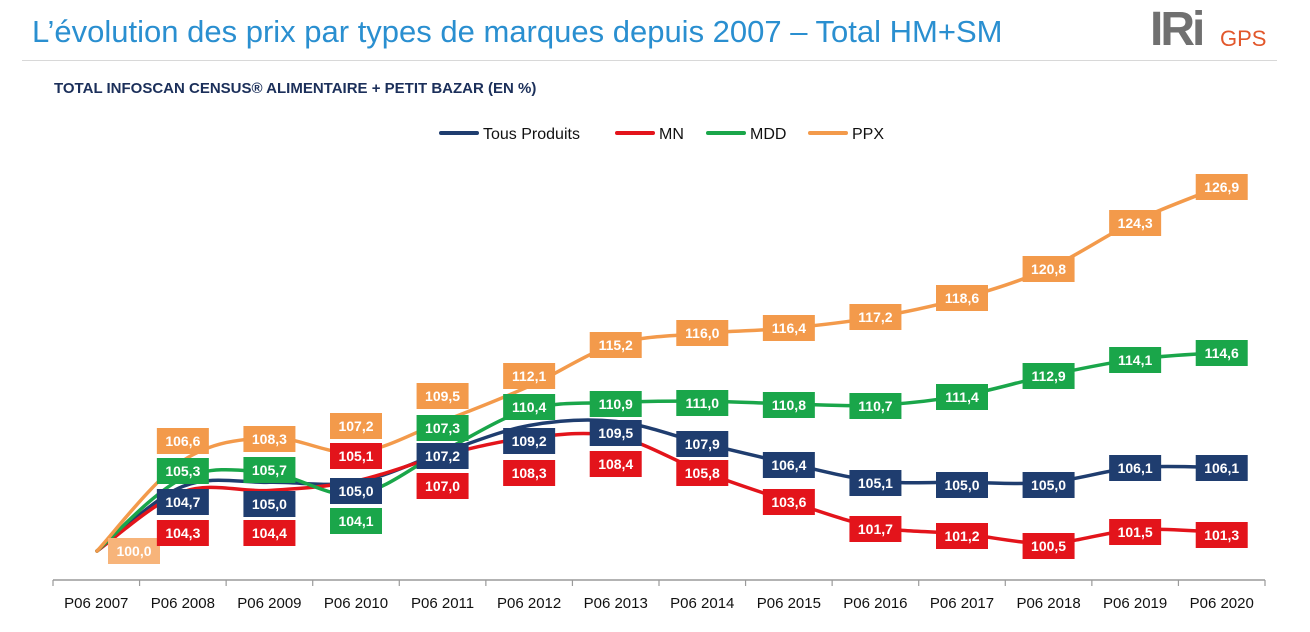  What do you see at coordinates (96, 603) in the screenshot?
I see `x-tick-label: P06 2007` at bounding box center [96, 603].